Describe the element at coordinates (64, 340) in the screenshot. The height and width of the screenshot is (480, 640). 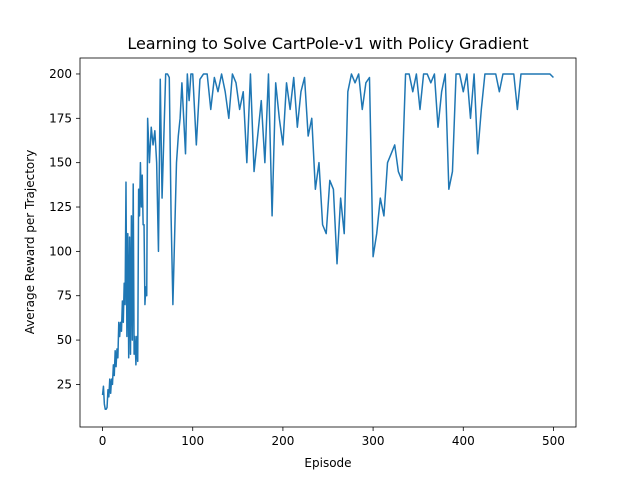
I see `y-tick-label: 50` at that location.